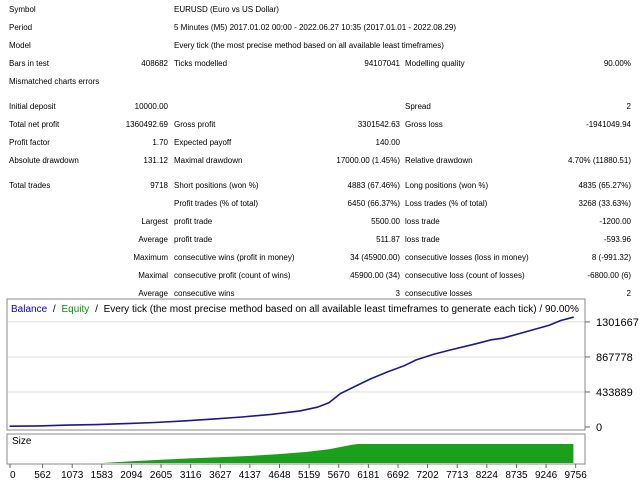 The image size is (640, 482). What do you see at coordinates (29, 142) in the screenshot?
I see `profit-factor-label: Profit factor` at bounding box center [29, 142].